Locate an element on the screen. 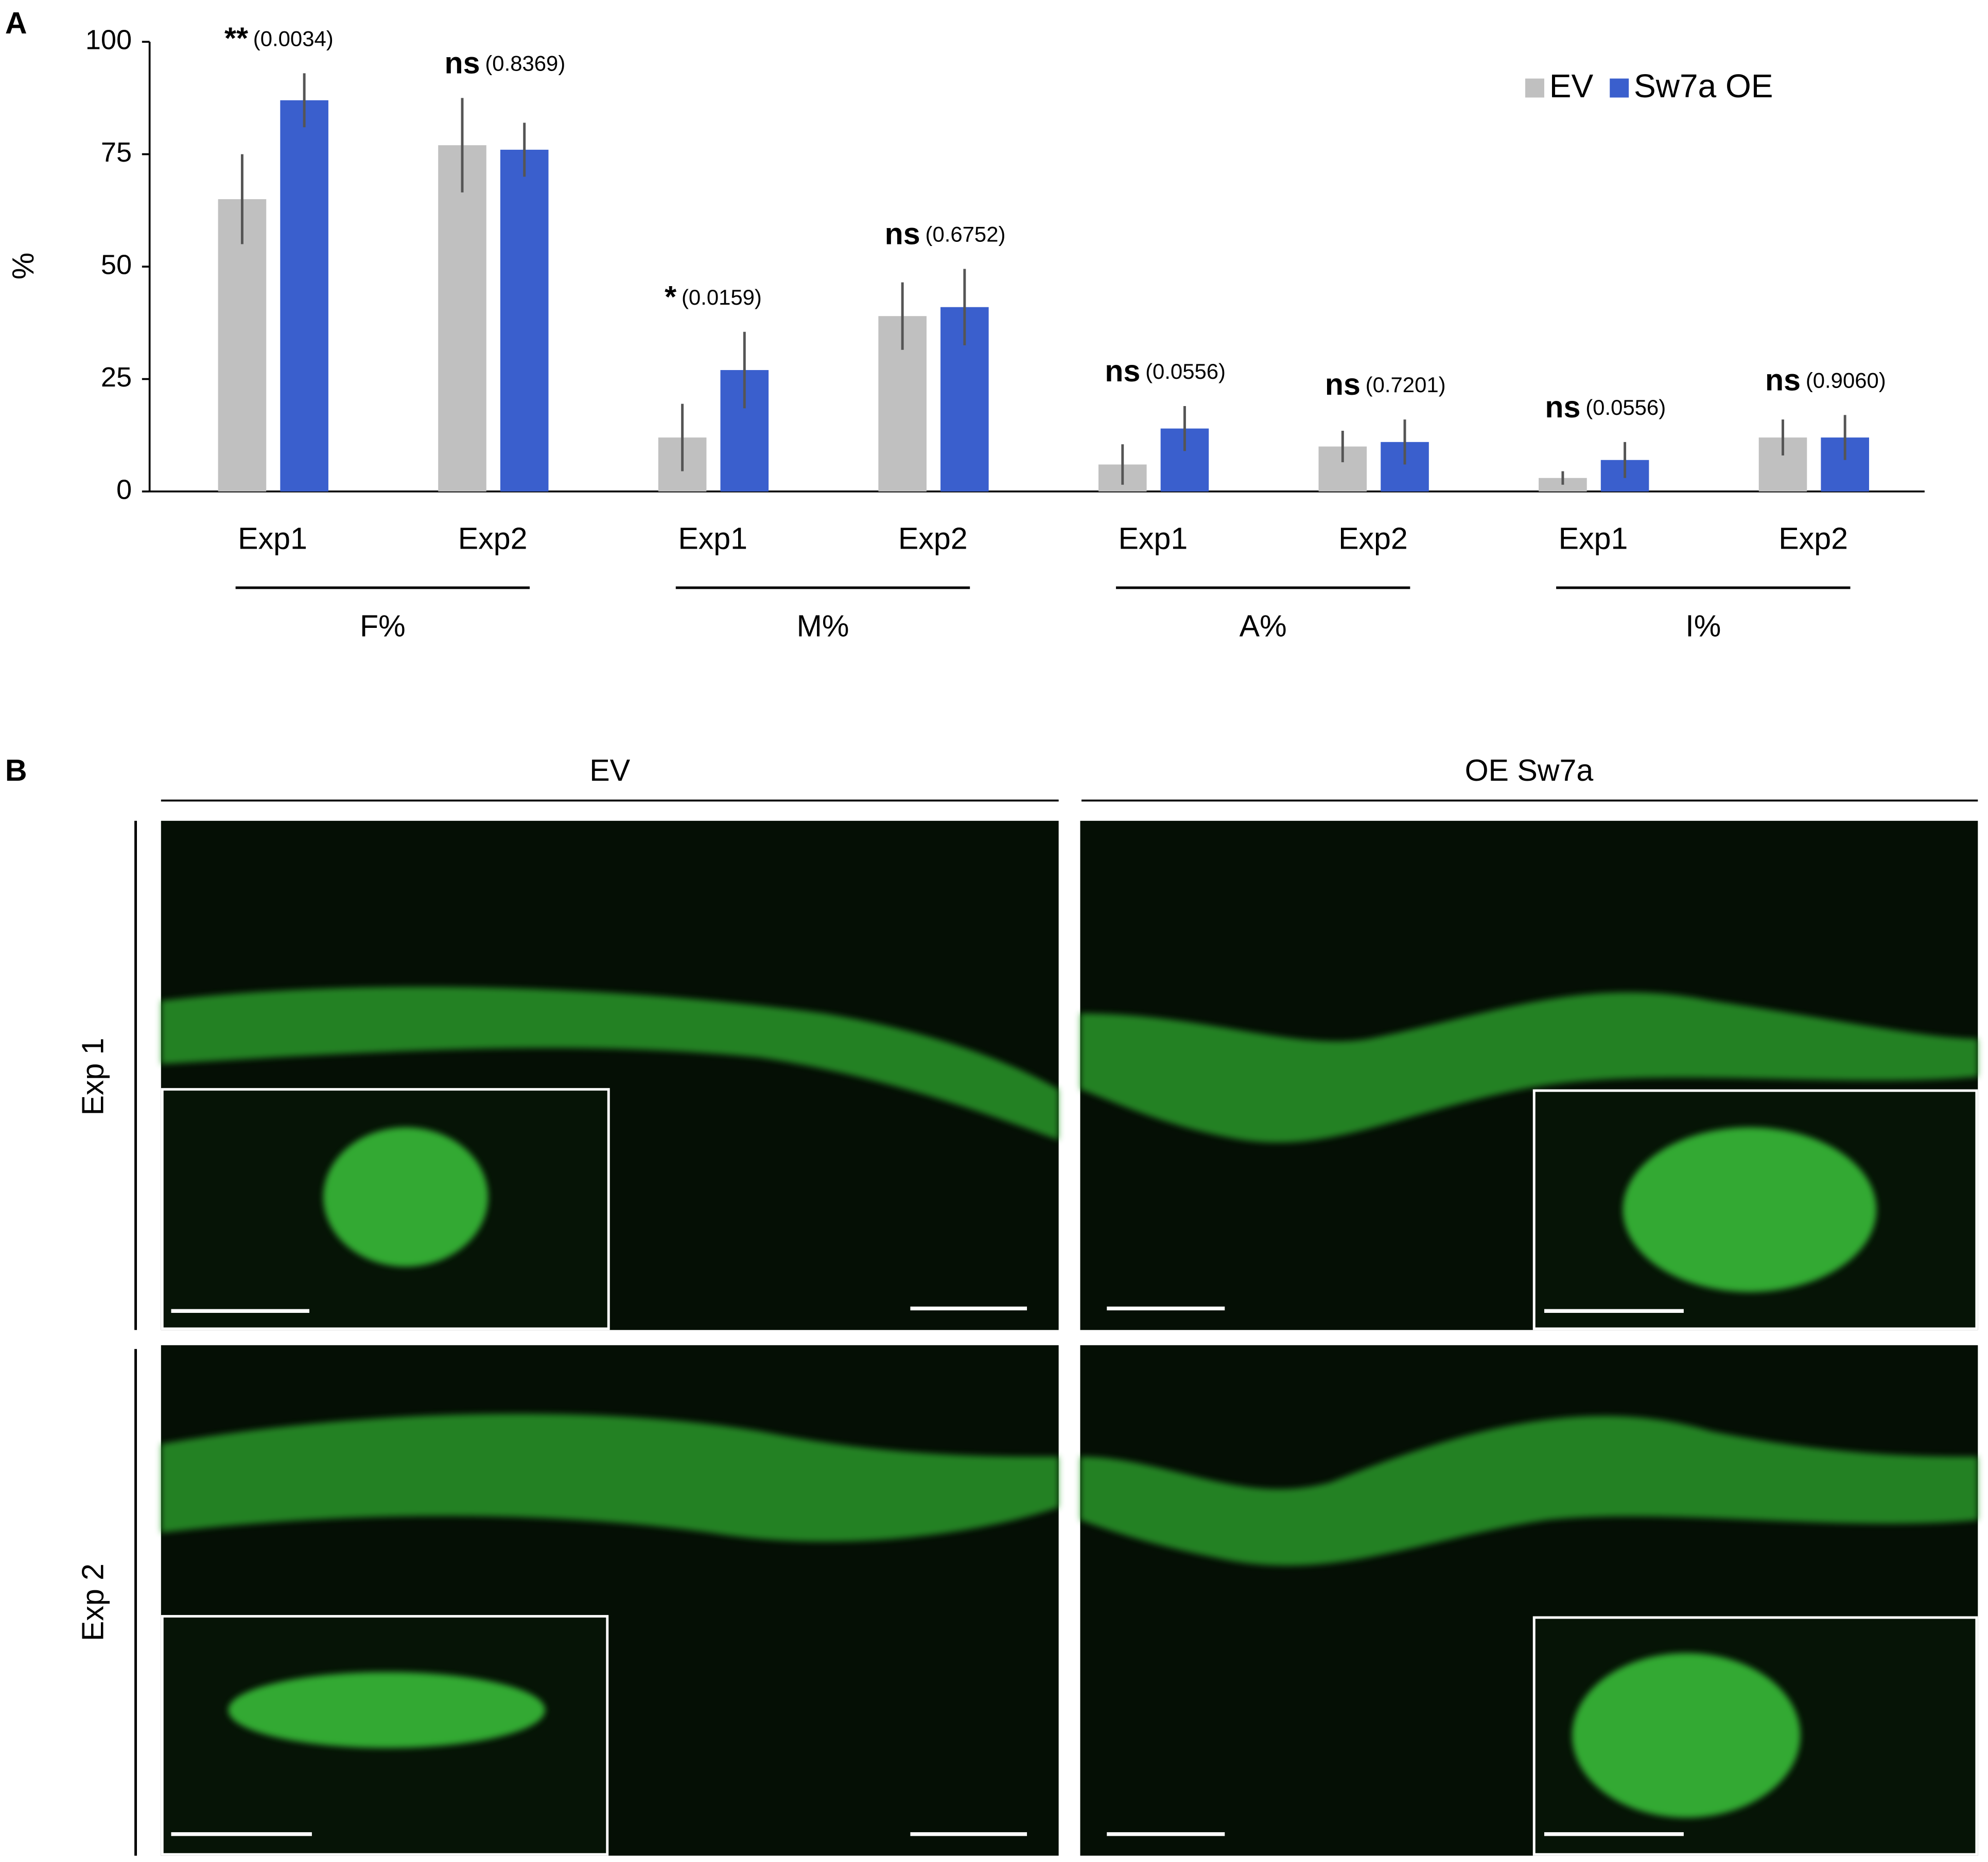  panel-label: B is located at coordinates (16, 770).